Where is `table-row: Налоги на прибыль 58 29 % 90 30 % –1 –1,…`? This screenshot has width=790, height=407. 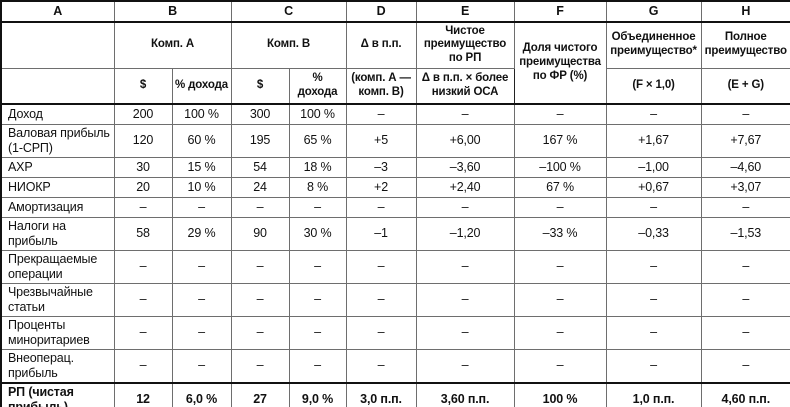 table-row: Налоги на прибыль 58 29 % 90 30 % –1 –1,… is located at coordinates (395, 233).